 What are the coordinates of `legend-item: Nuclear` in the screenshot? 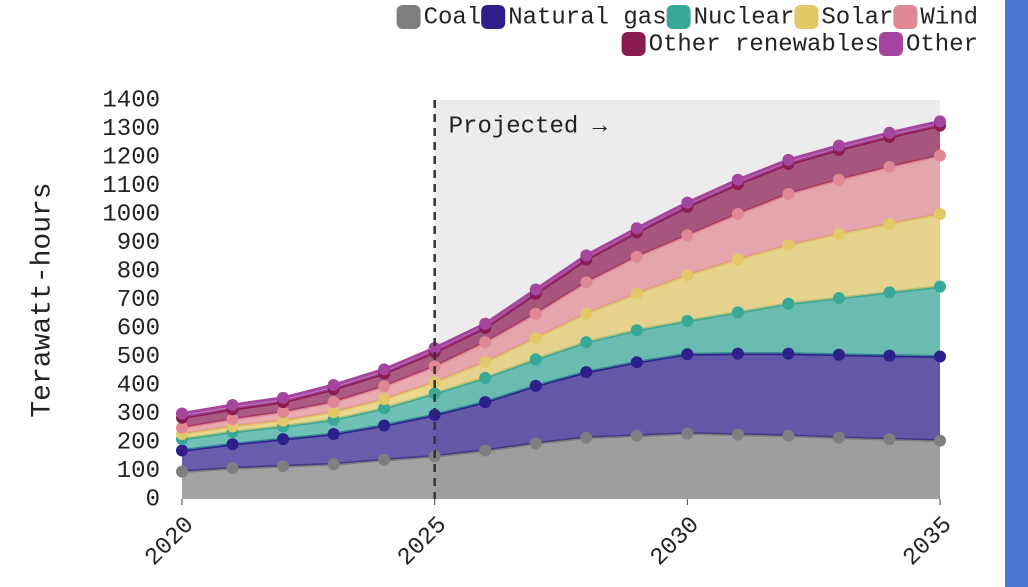 It's located at (730, 17).